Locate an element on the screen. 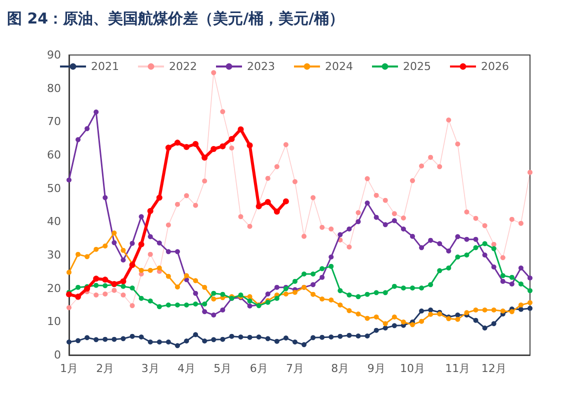  chart-title: 图 24：原油、美国航煤价差（美元/桶，美元/桶） is located at coordinates (175, 19).